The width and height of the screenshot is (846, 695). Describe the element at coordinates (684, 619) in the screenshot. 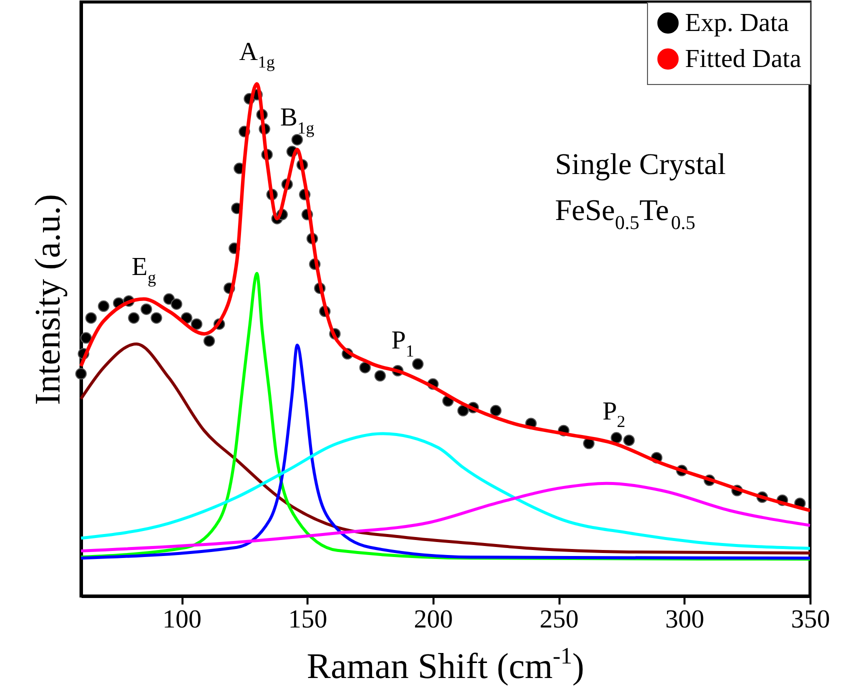

I see `x-tick-label: 300` at that location.